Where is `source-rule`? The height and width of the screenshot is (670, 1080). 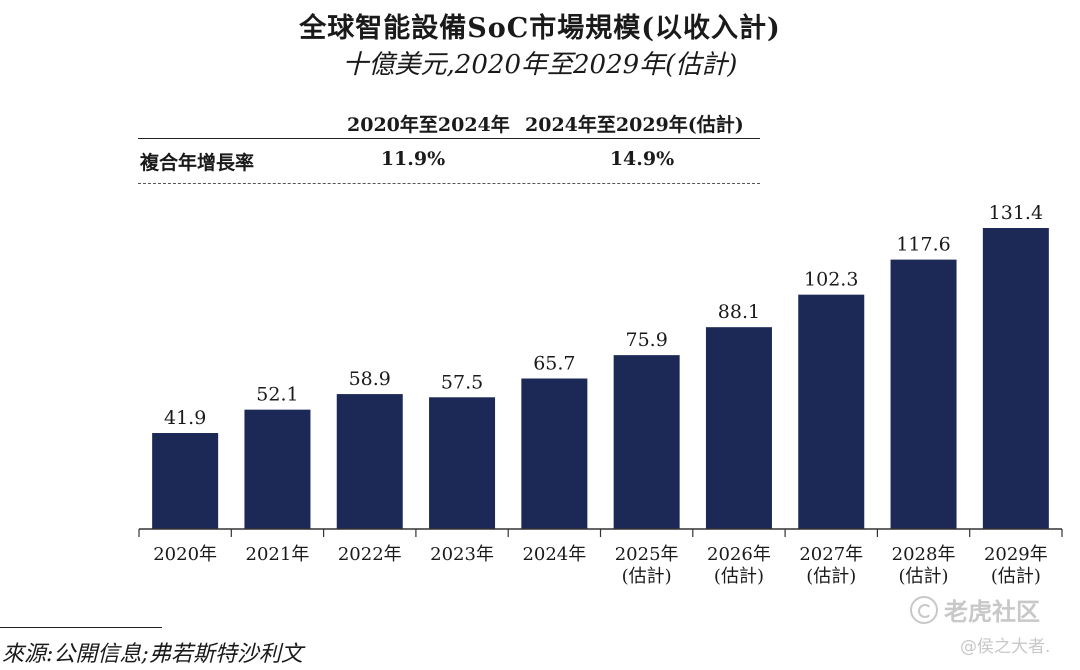 source-rule is located at coordinates (81, 627).